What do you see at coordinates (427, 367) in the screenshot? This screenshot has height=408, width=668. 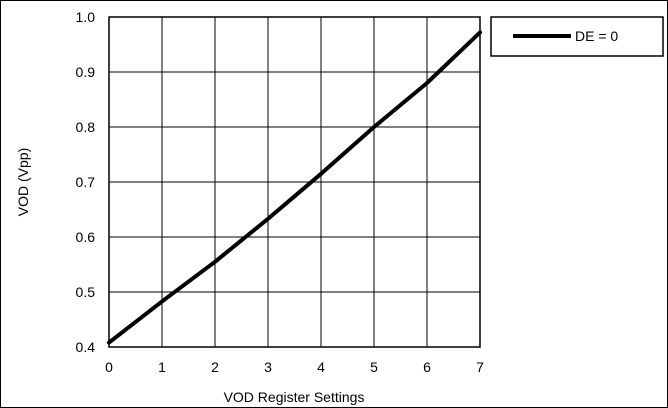 I see `x-tick-label: 6` at bounding box center [427, 367].